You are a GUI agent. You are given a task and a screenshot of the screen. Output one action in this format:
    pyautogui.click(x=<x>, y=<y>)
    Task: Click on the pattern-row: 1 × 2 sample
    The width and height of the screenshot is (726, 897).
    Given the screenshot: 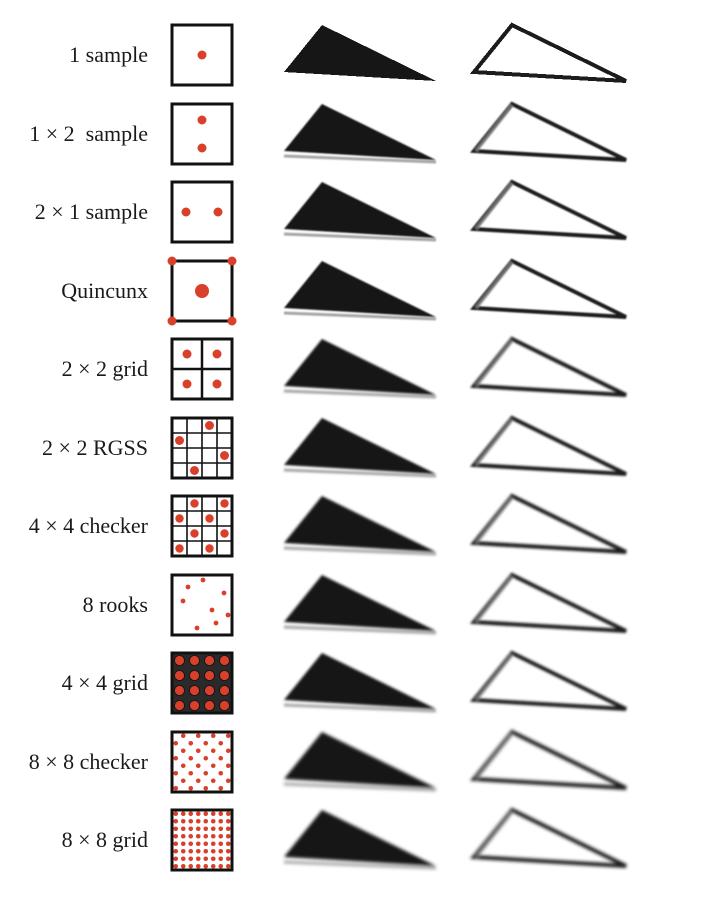 What is the action you would take?
    pyautogui.click(x=363, y=135)
    